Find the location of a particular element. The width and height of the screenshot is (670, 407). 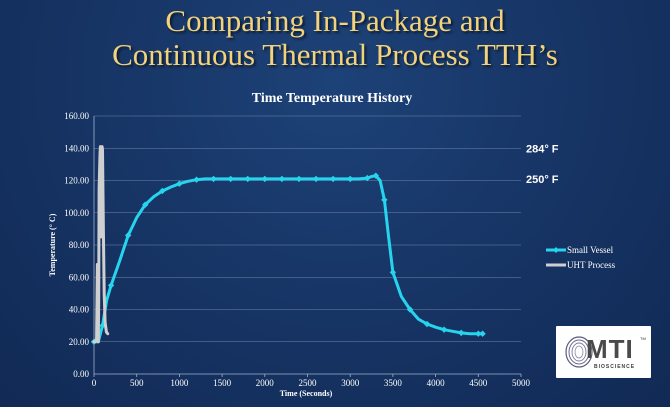

chart-annotations: 284° F 250° F is located at coordinates (542, 164).